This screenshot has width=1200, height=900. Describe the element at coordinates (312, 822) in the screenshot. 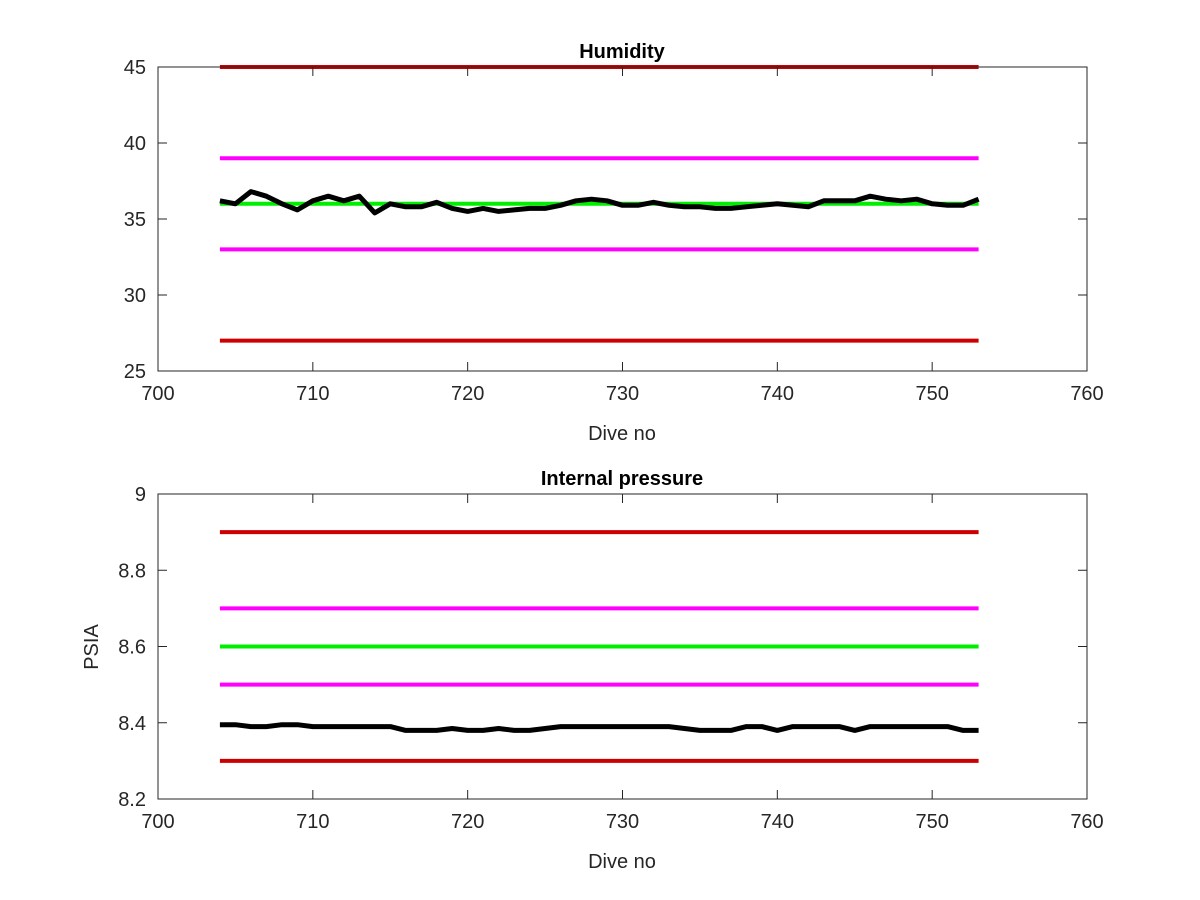

I see `pressure-x-tick-label-1: 710` at that location.